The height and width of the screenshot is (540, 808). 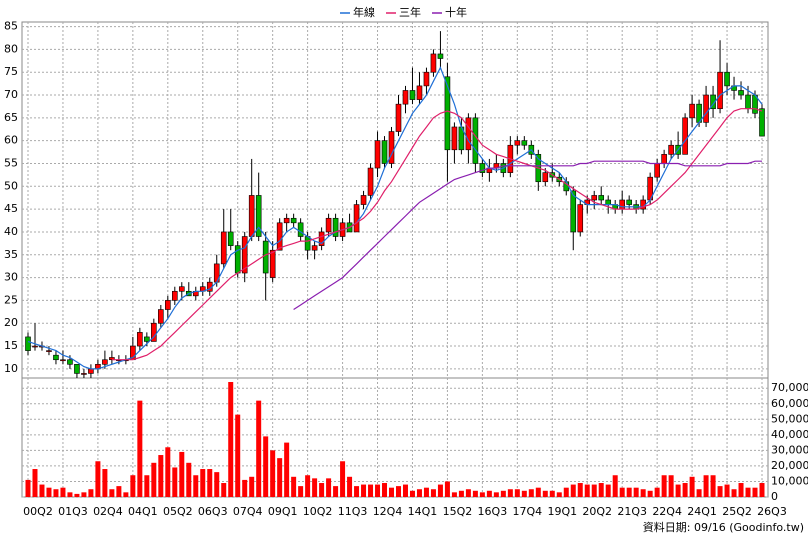 I want to click on y-tick-label: 80, so click(x=11, y=48).